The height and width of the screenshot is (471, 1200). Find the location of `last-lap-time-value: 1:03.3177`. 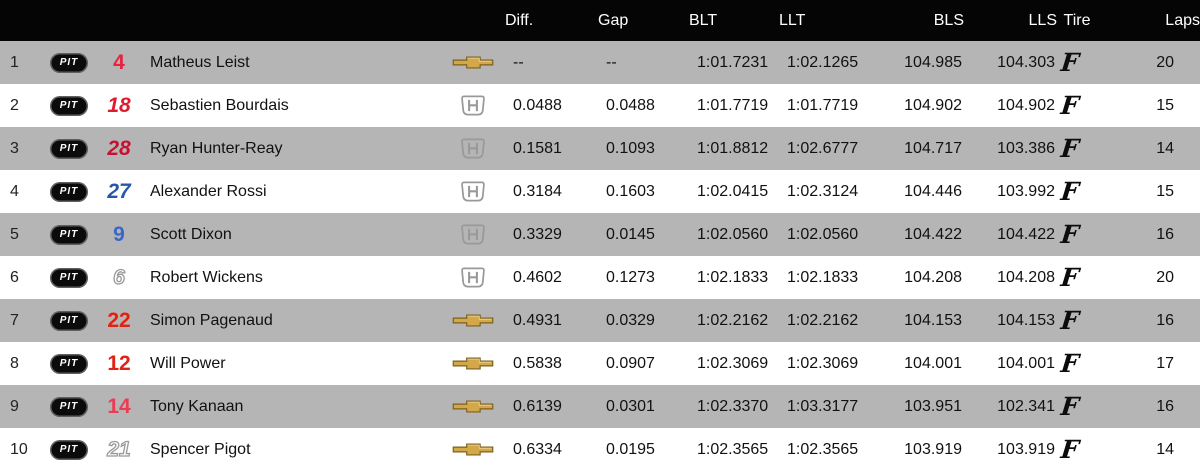

last-lap-time-value: 1:03.3177 is located at coordinates (823, 406).